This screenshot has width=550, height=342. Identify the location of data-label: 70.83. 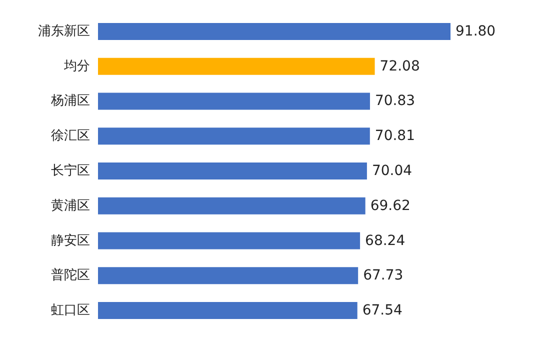
(395, 101).